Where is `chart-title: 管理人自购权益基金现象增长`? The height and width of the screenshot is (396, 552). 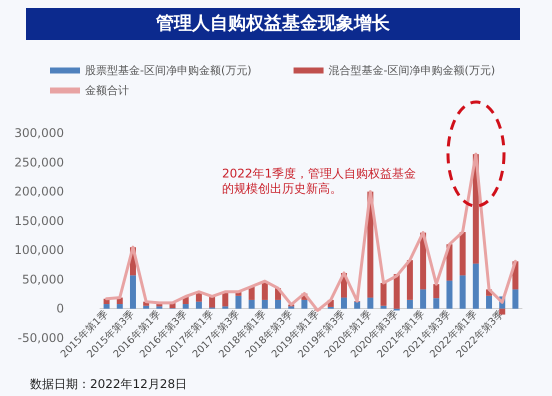 chart-title: 管理人自购权益基金现象增长 is located at coordinates (273, 24).